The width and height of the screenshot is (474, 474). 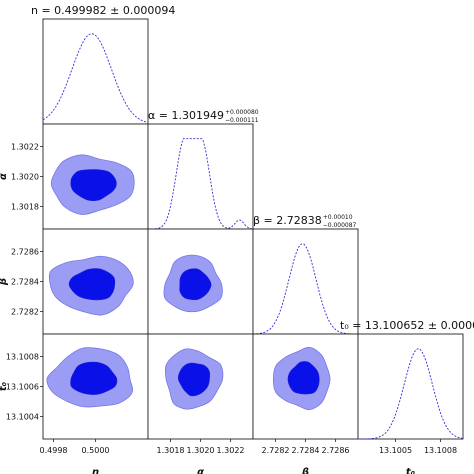 I want to click on hist-curve-n, so click(x=95, y=78).